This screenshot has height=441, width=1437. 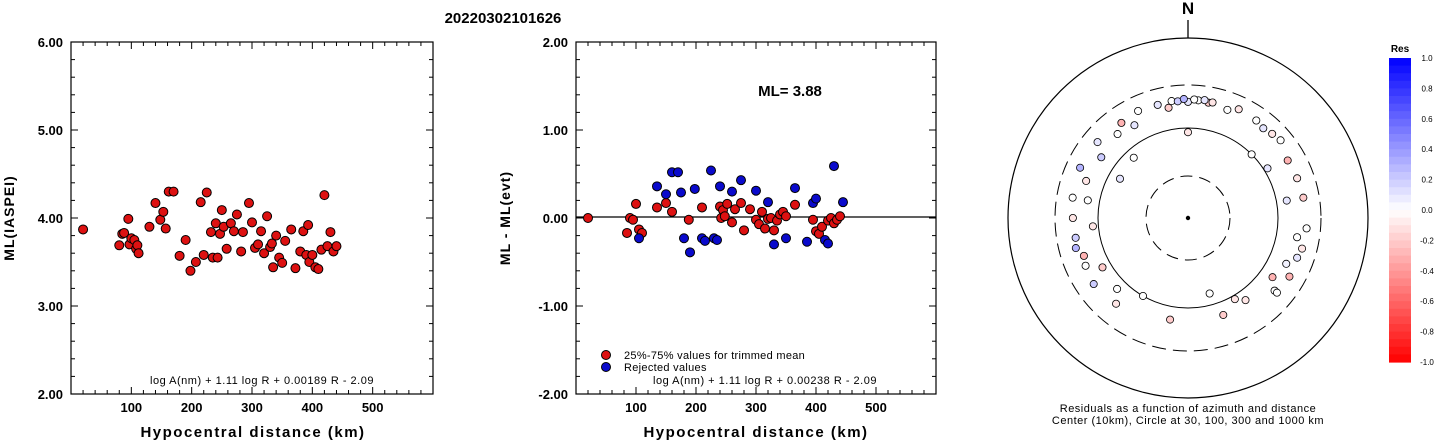 I want to click on colorbar-label: 1.0, so click(x=1427, y=58).